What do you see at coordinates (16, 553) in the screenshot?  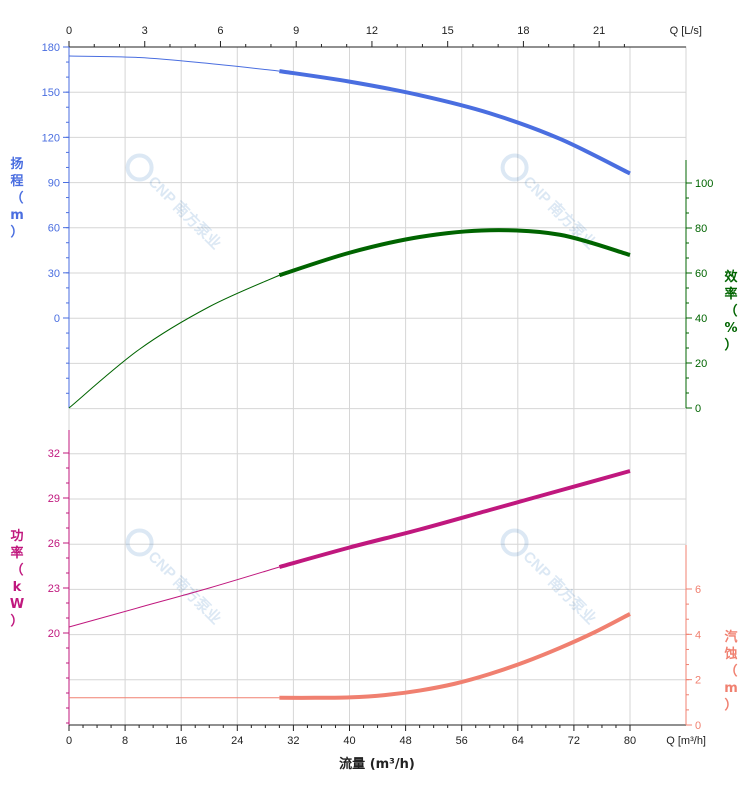 I see `power-axis-title-char: 率` at bounding box center [16, 553].